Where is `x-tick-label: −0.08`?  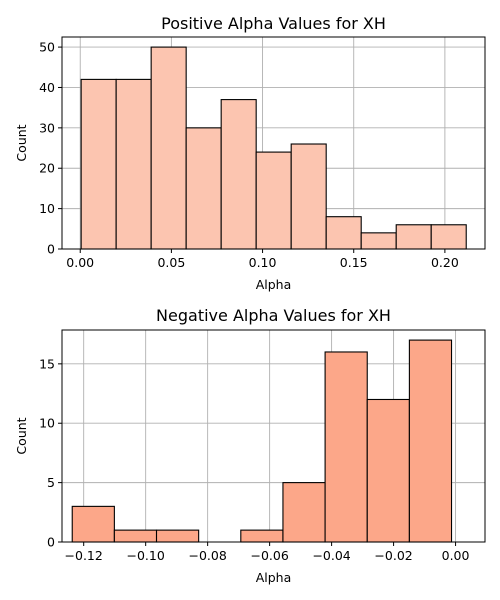 x-tick-label: −0.08 is located at coordinates (207, 555).